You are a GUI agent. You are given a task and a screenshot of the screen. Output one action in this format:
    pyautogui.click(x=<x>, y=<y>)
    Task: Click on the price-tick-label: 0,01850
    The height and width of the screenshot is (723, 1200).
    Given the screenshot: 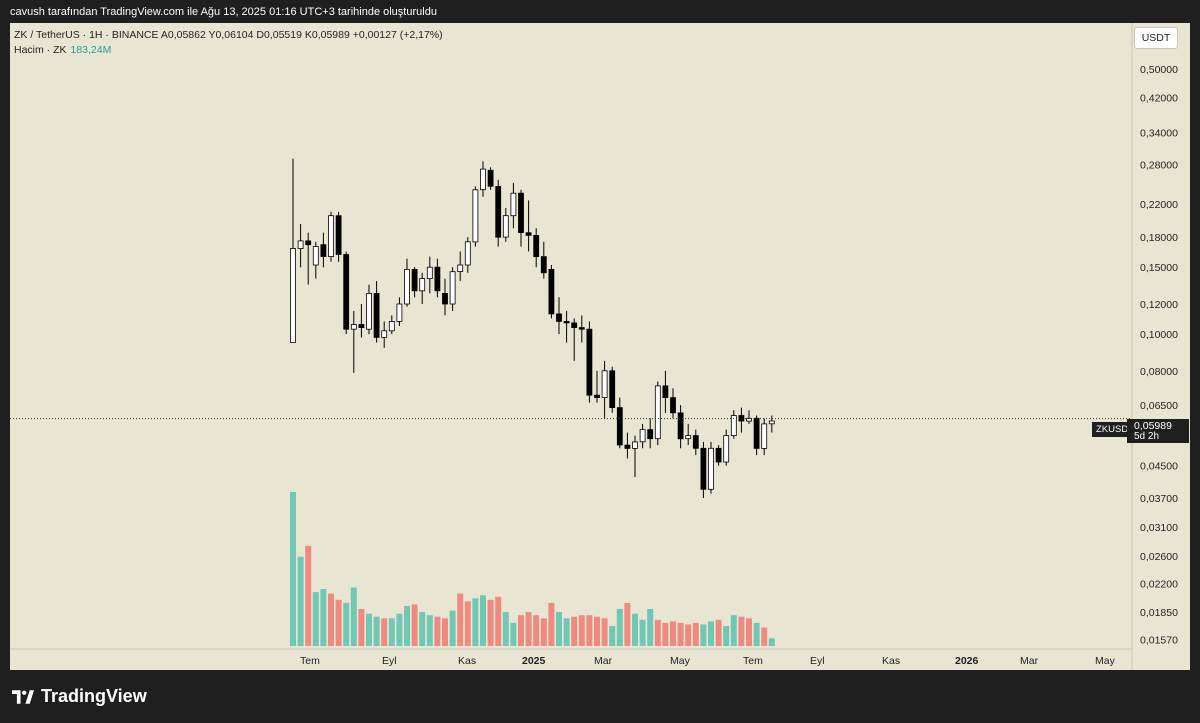 What is the action you would take?
    pyautogui.click(x=1159, y=613)
    